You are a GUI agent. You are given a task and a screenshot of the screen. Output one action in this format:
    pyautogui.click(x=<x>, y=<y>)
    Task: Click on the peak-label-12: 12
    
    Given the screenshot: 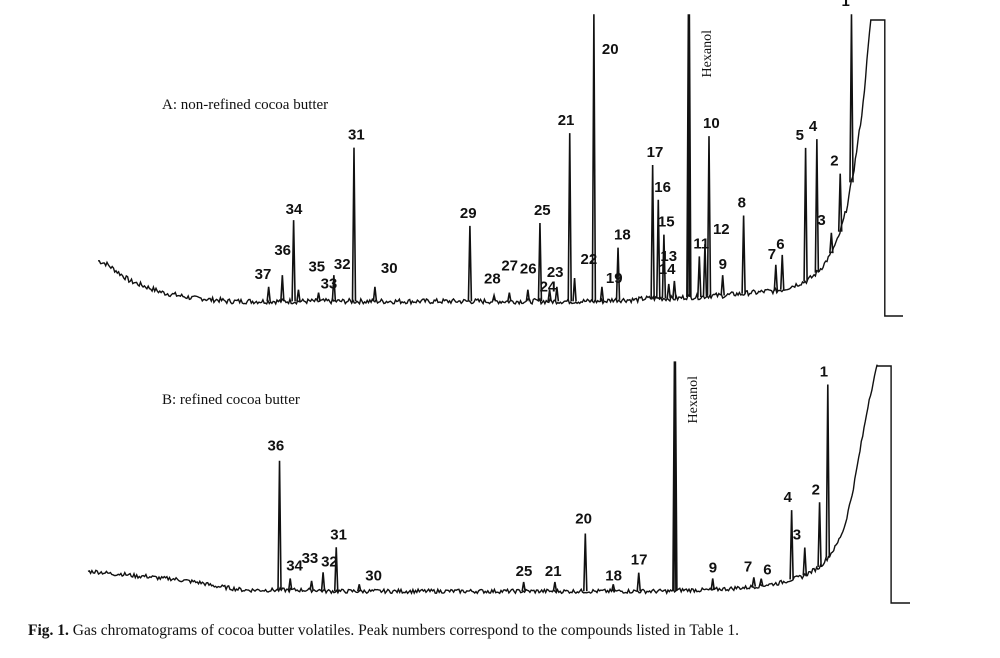 What is the action you would take?
    pyautogui.click(x=721, y=229)
    